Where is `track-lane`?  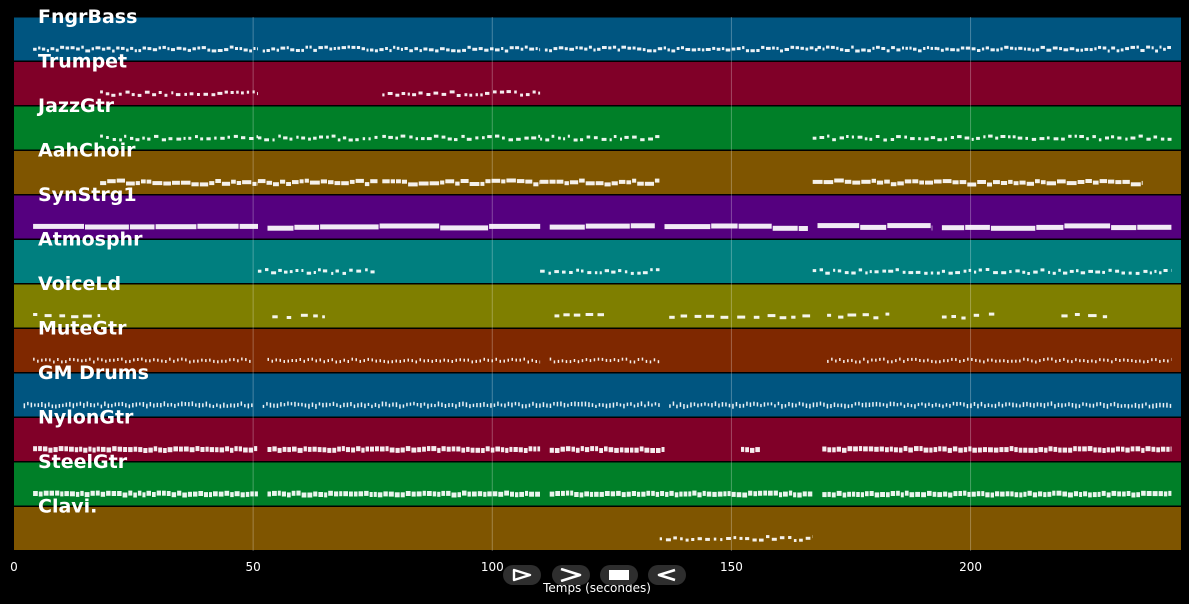 track-lane is located at coordinates (597, 83).